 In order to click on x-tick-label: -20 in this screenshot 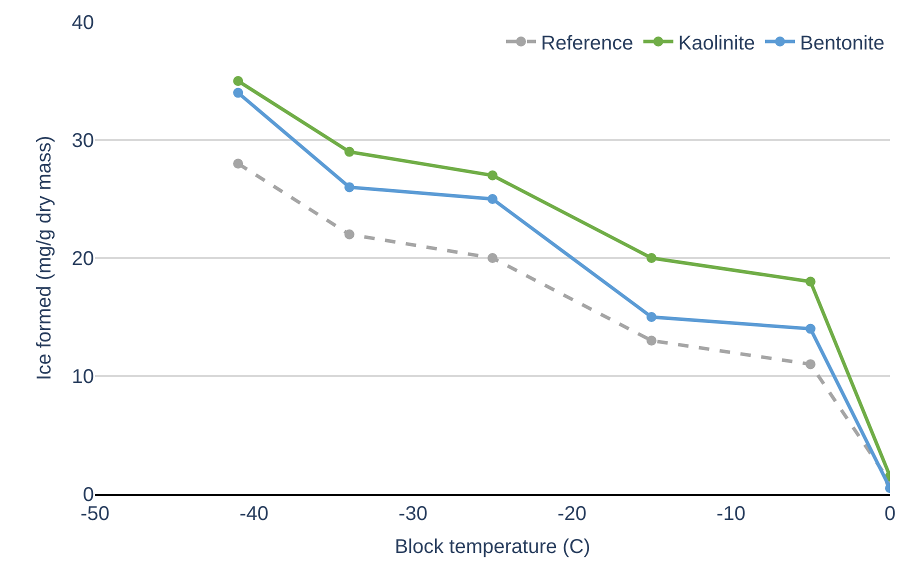, I will do `click(572, 514)`.